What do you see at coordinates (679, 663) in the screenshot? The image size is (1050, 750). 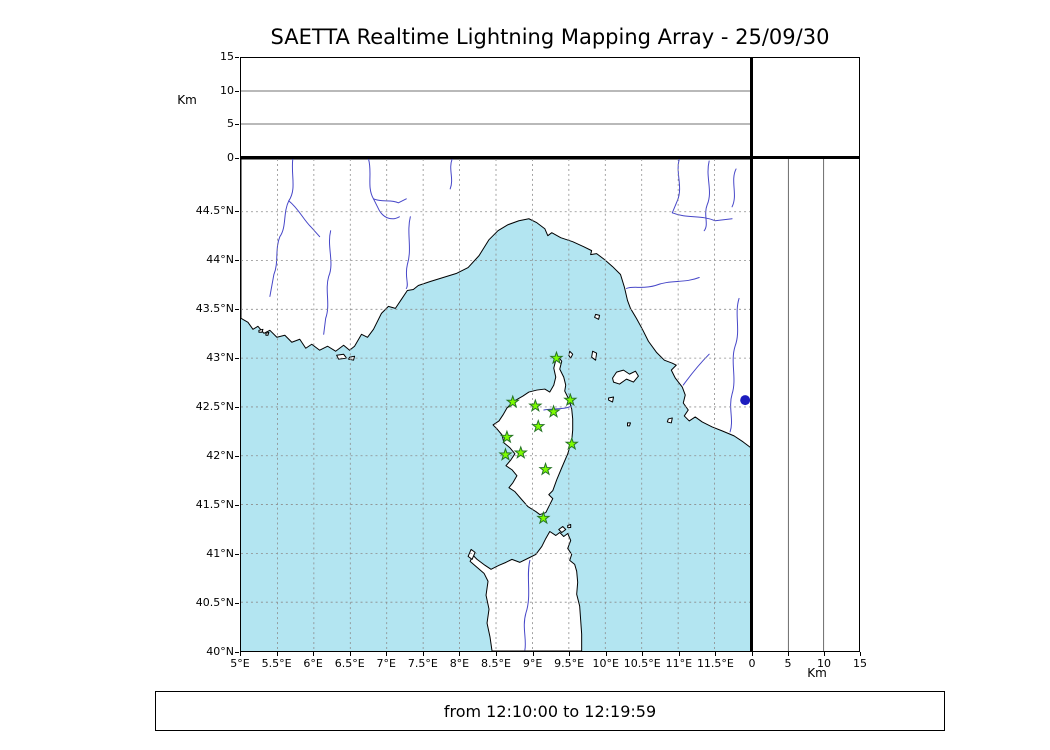 I see `lon-tick-label: 11°E` at bounding box center [679, 663].